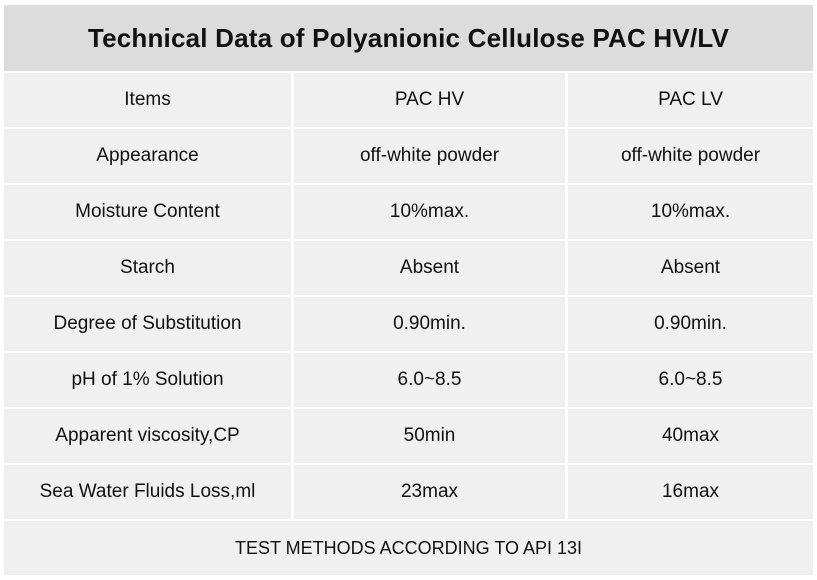  What do you see at coordinates (690, 156) in the screenshot?
I see `pac-lv-value: off-white powder` at bounding box center [690, 156].